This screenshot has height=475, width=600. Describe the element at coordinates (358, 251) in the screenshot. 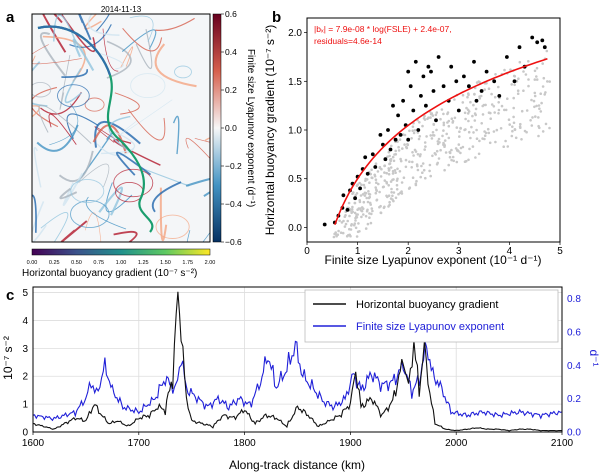

I see `x-tick-label: 1` at that location.